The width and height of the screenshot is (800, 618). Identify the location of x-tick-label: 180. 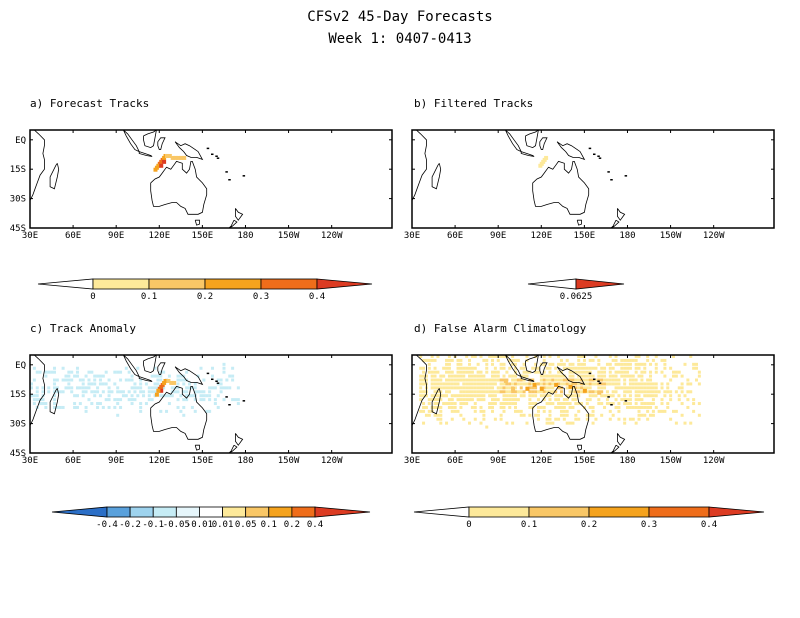
(627, 461).